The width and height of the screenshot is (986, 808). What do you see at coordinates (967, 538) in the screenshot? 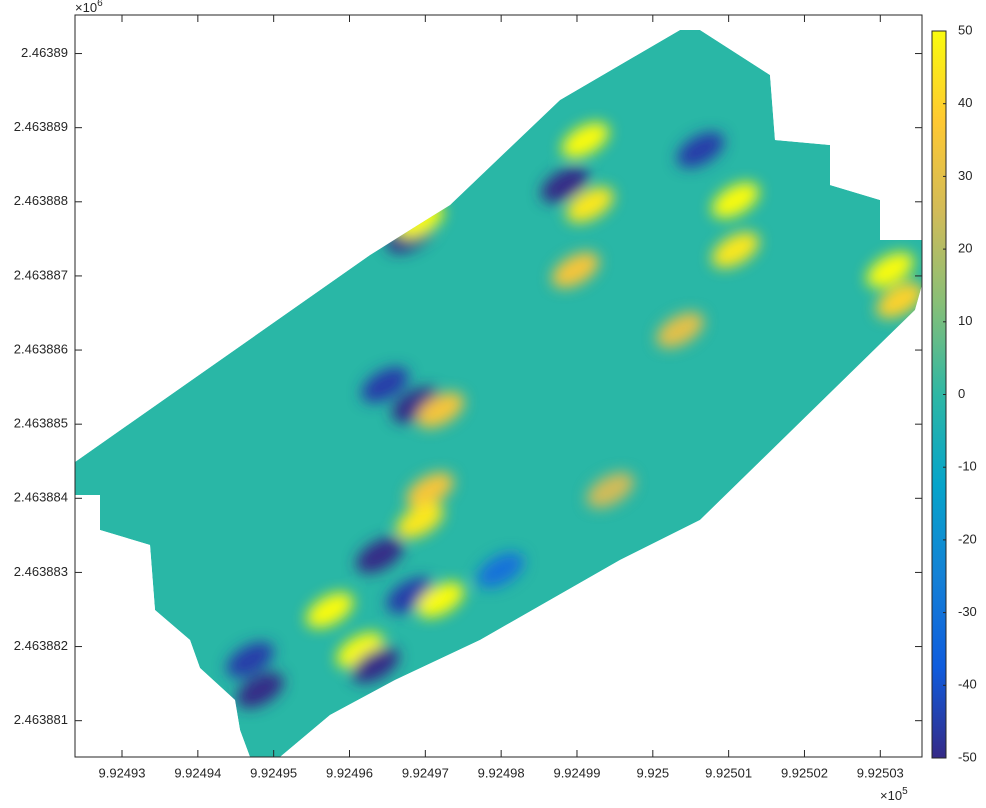
I see `colorbar-tick-label: -20` at bounding box center [967, 538].